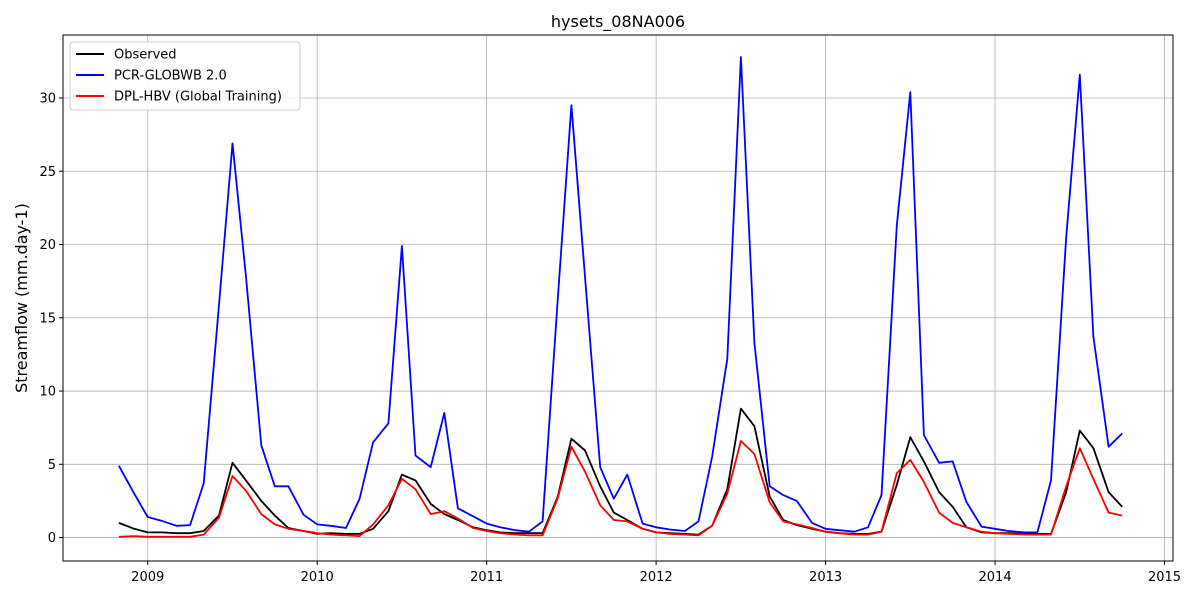 The height and width of the screenshot is (600, 1200). What do you see at coordinates (618, 22) in the screenshot?
I see `chart-title: hysets_08NA006` at bounding box center [618, 22].